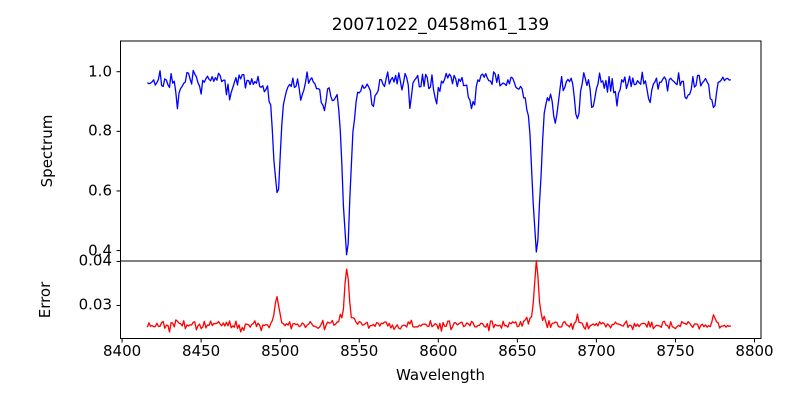 This screenshot has width=800, height=400. I want to click on x-tick-label: 8800, so click(754, 351).